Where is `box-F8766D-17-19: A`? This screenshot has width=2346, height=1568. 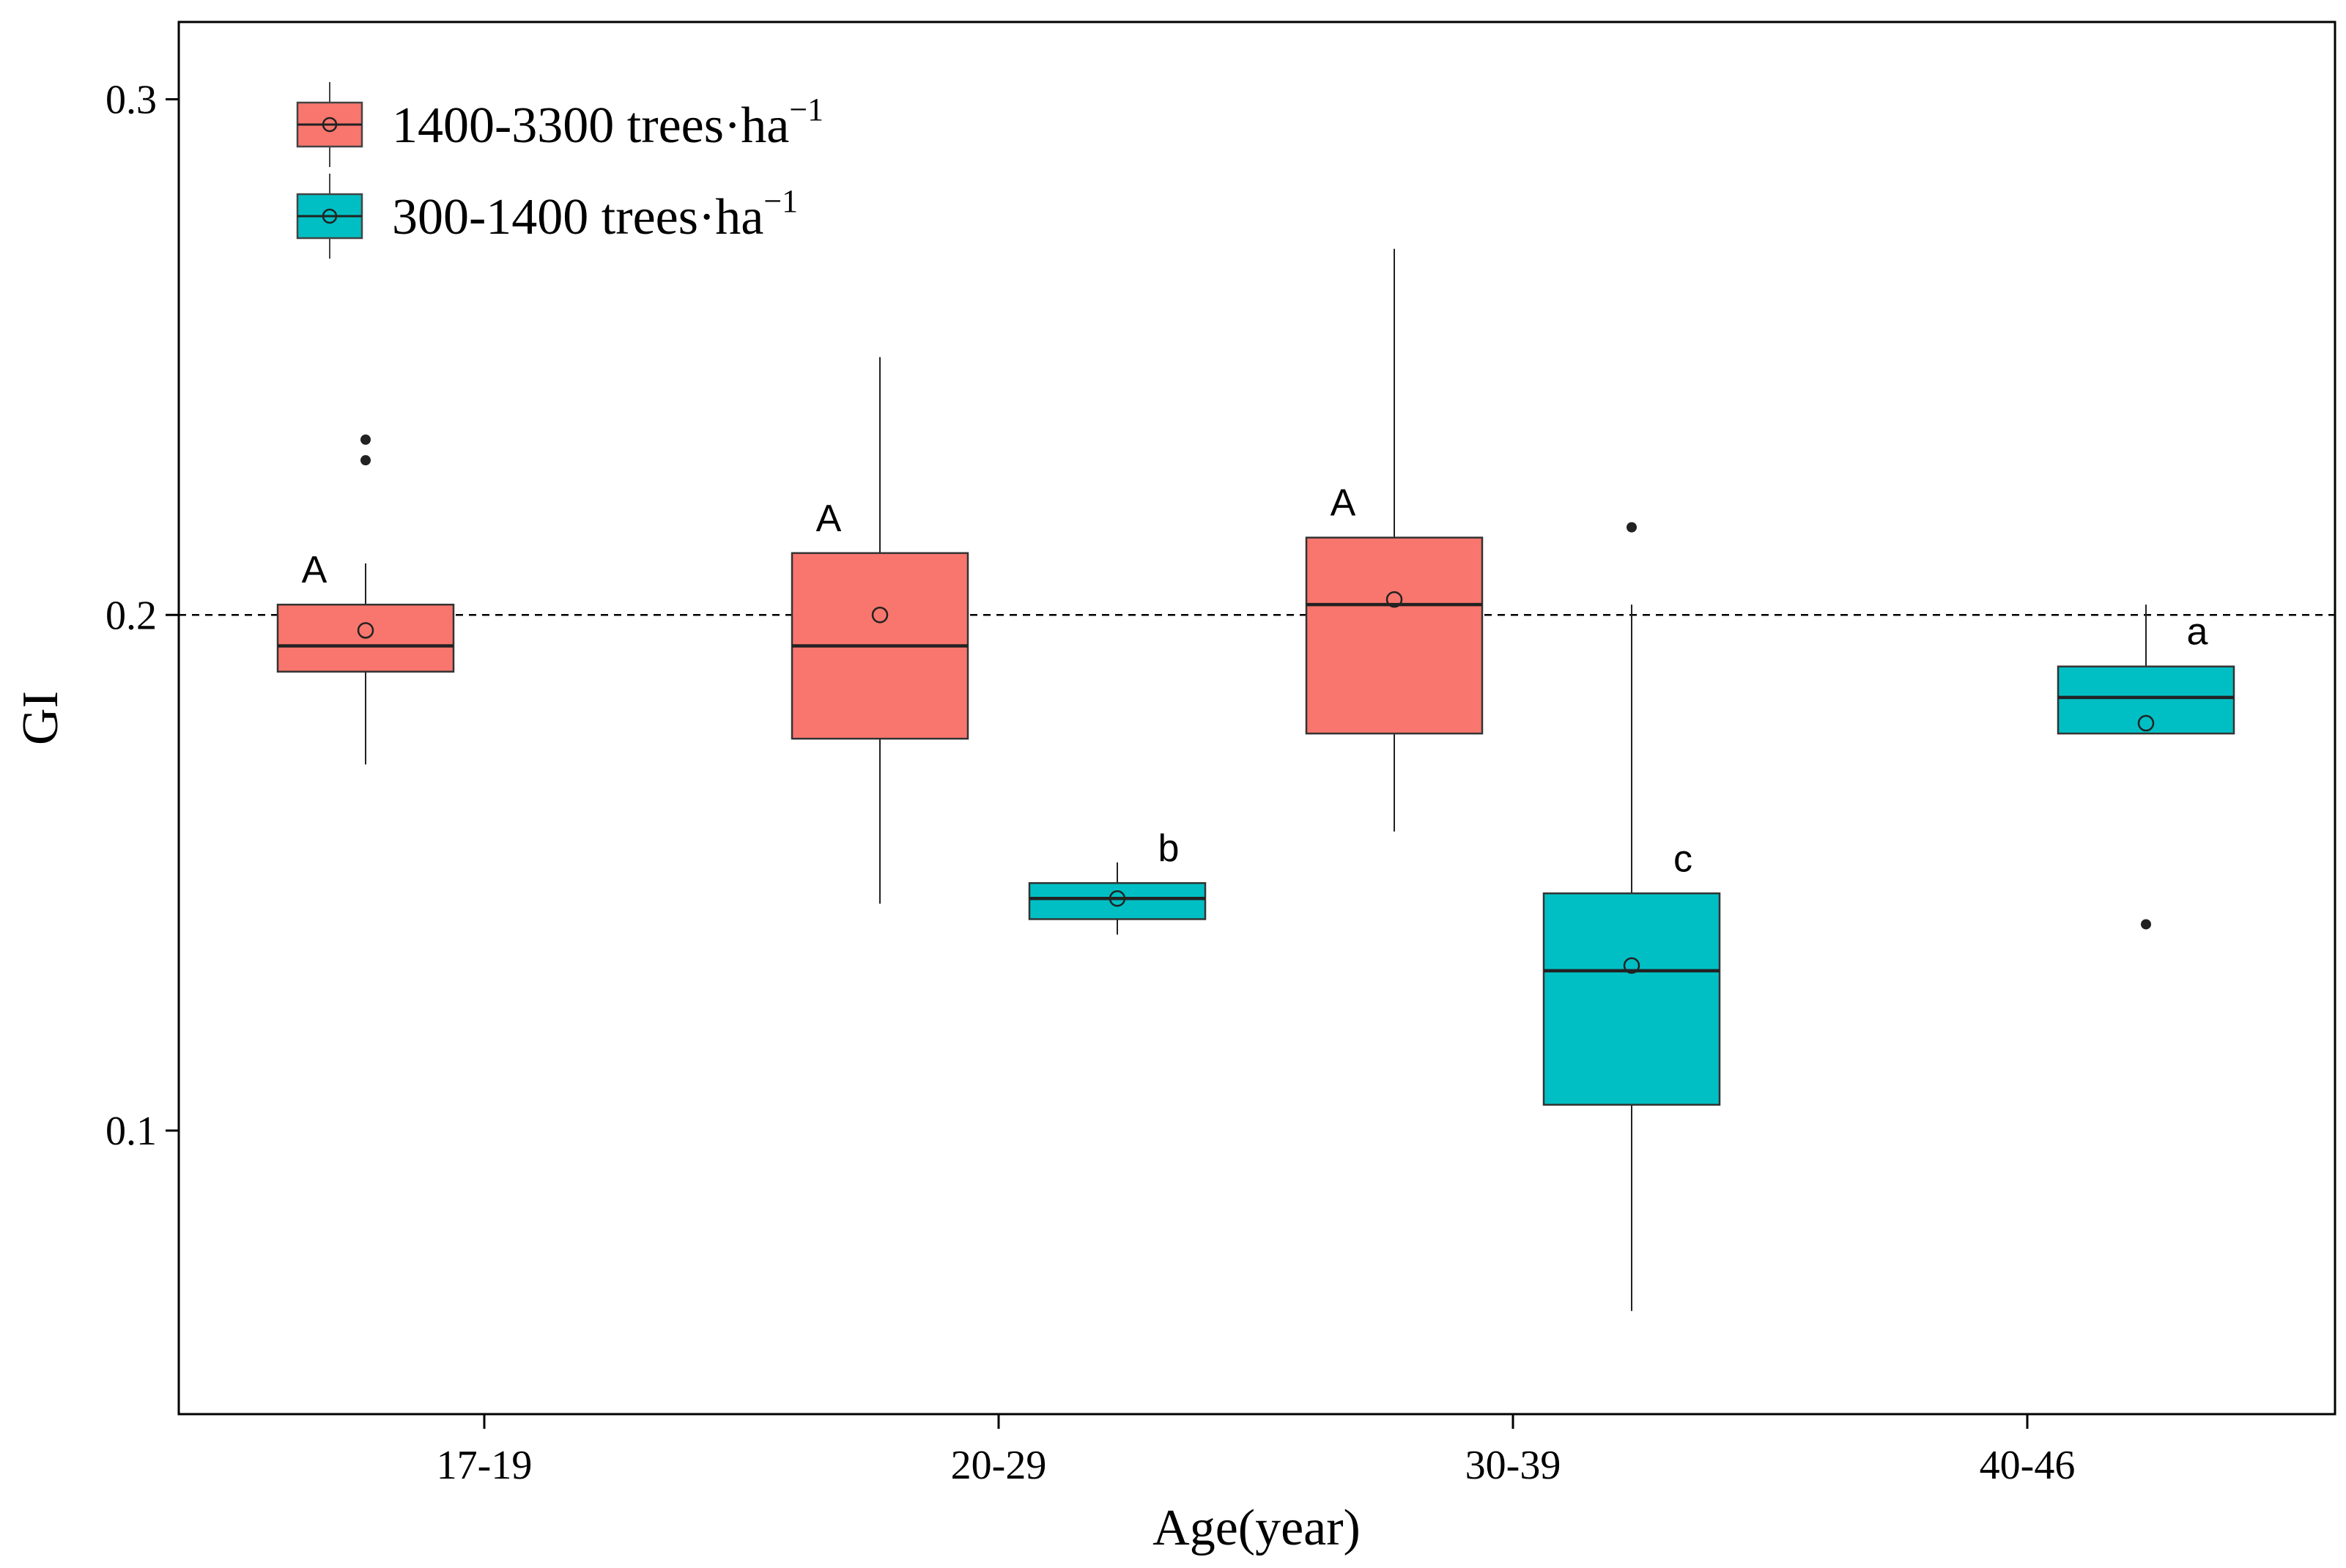 box-F8766D-17-19: A is located at coordinates (365, 600).